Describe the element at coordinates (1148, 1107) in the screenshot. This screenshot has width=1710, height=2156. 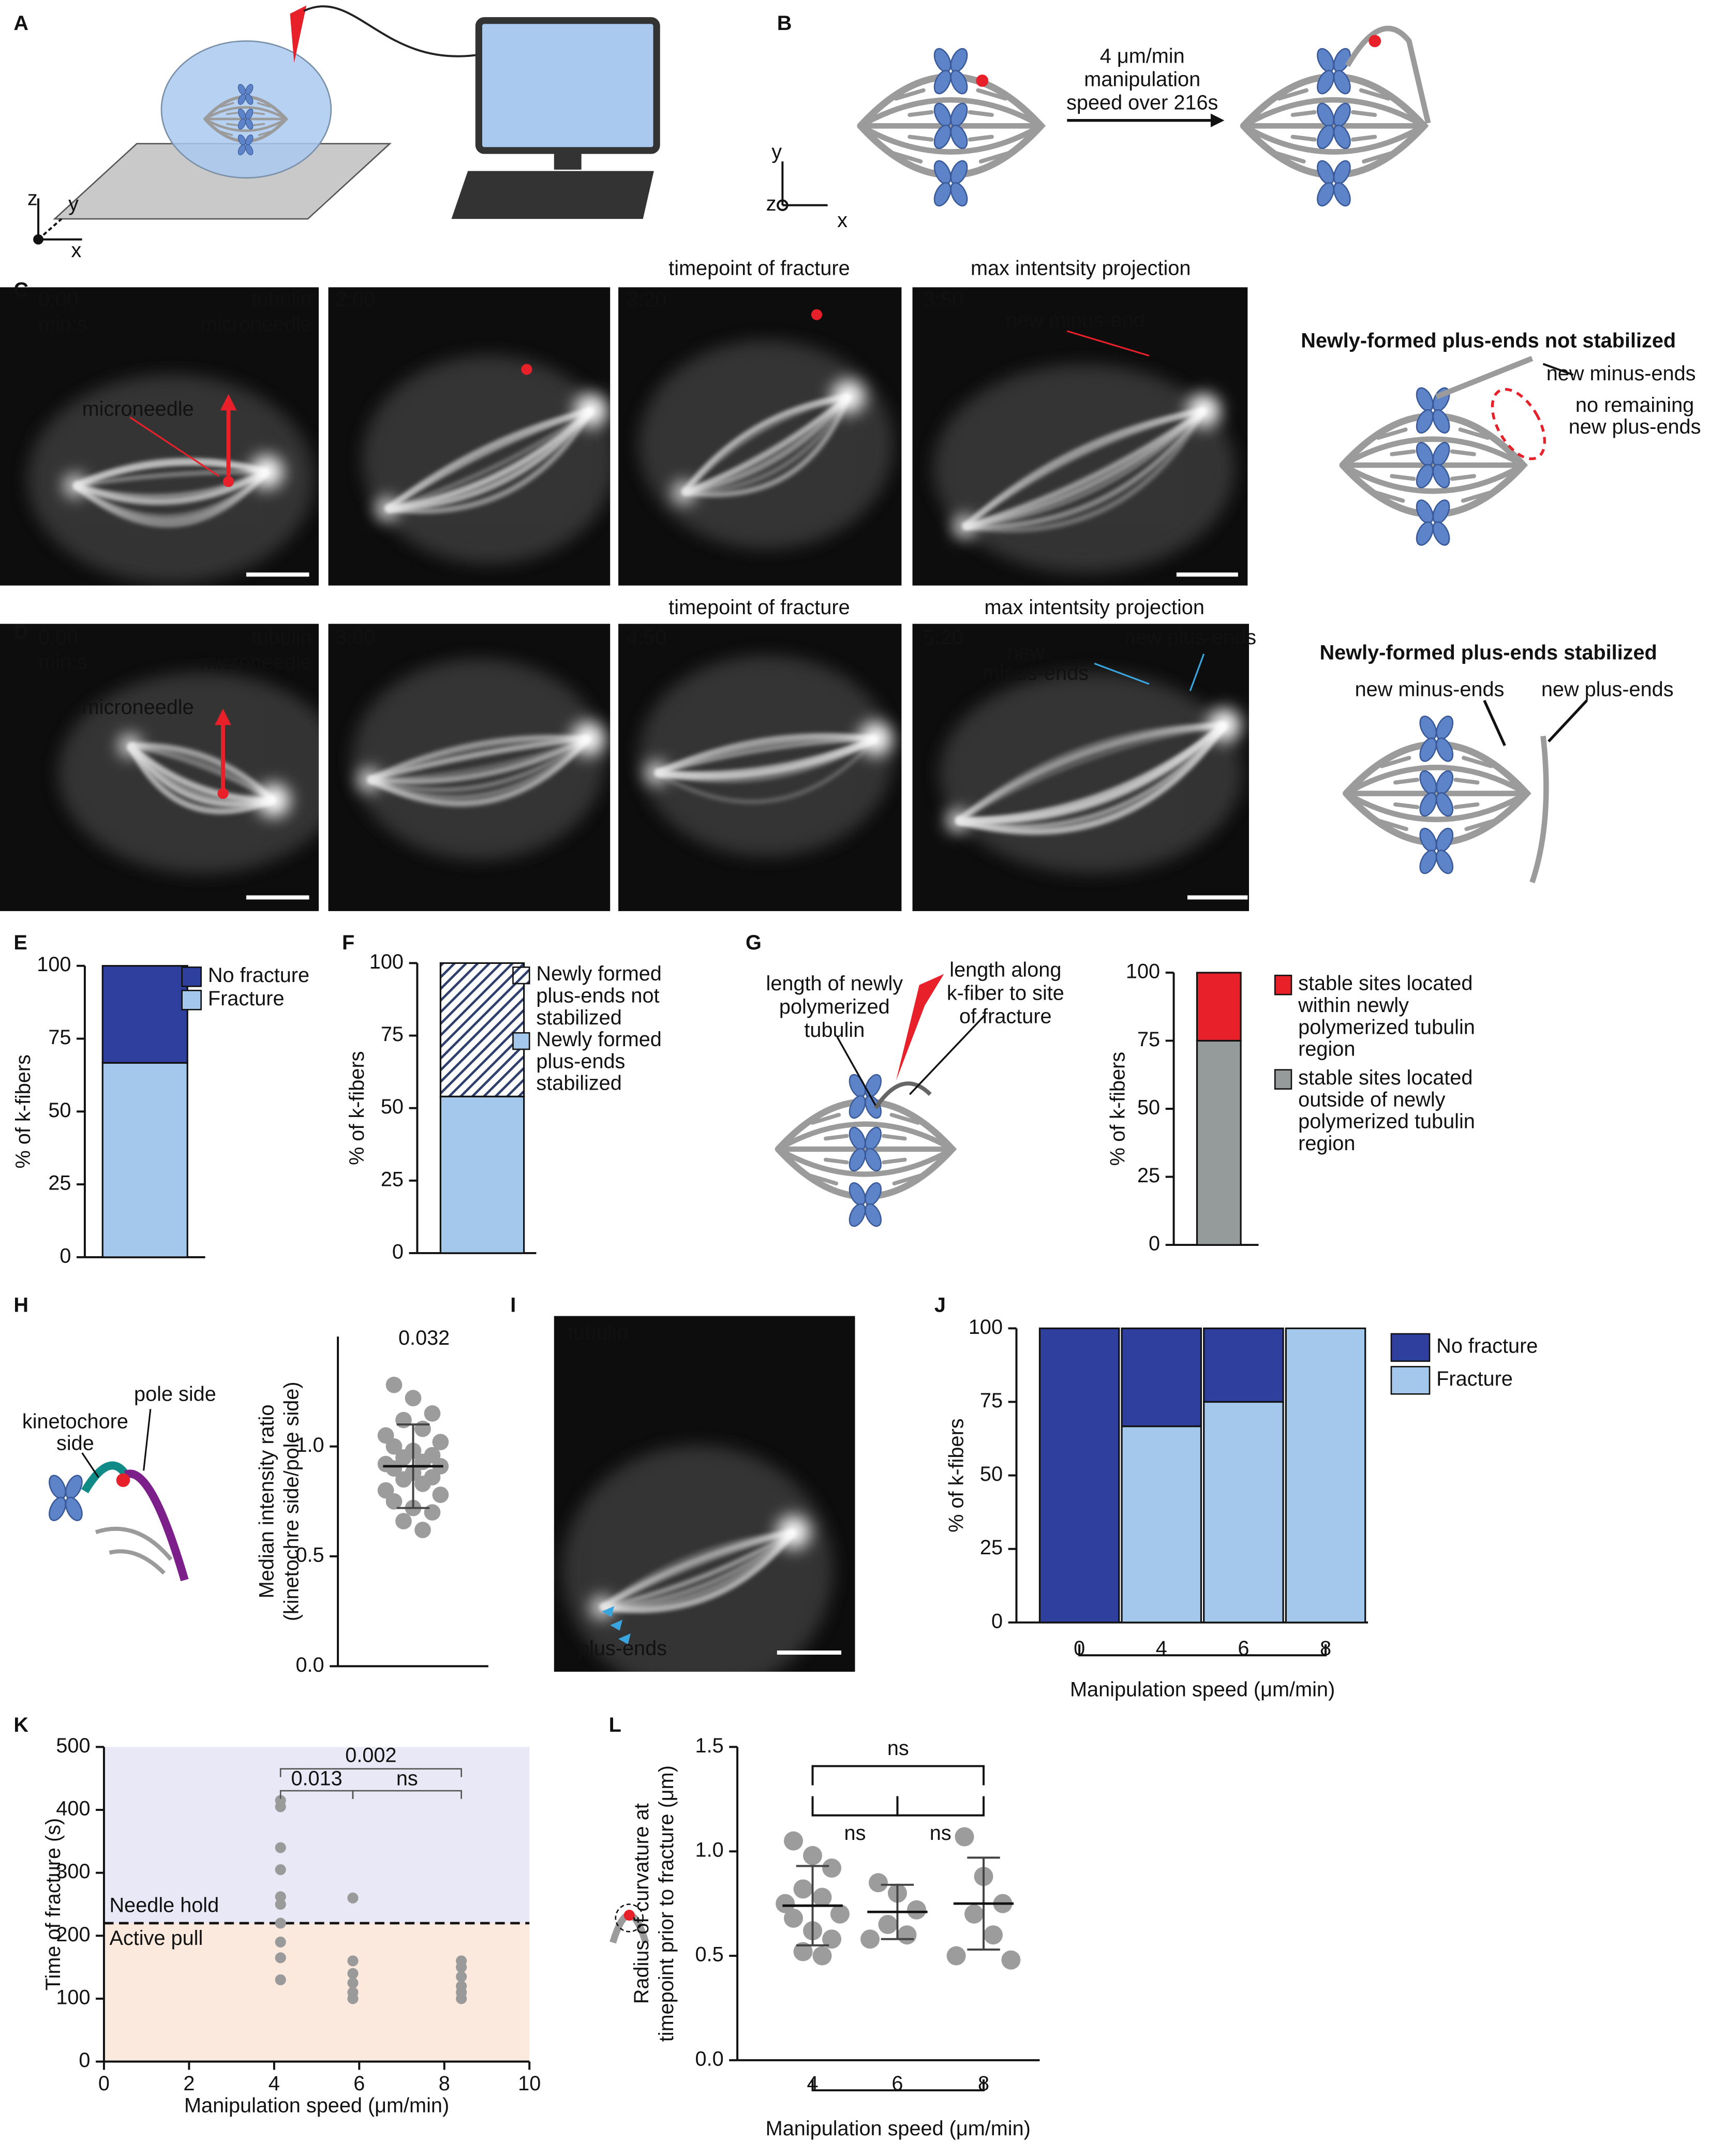
I see `y-tick-label: 50` at that location.